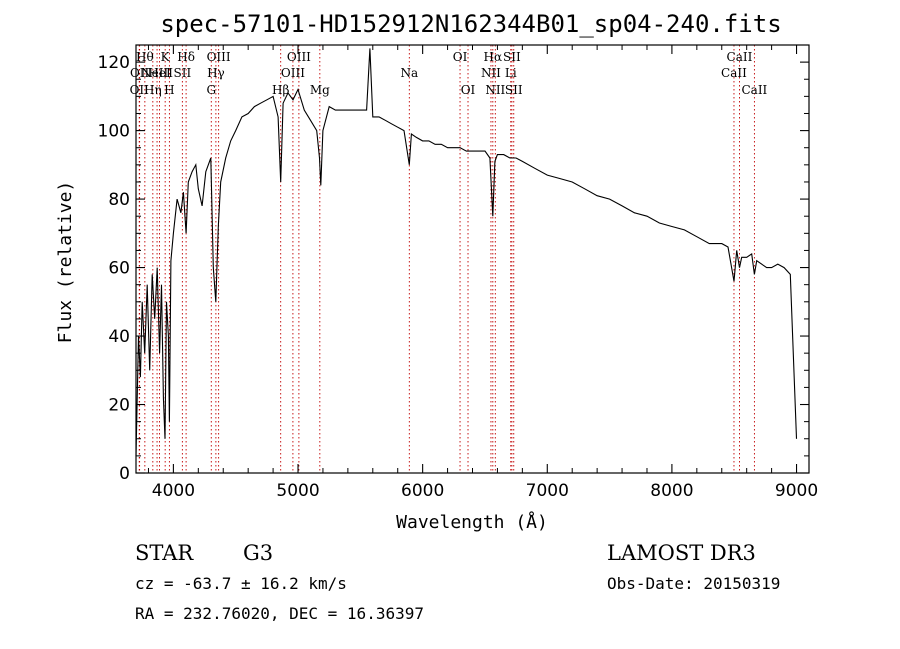 This screenshot has height=649, width=900. Describe the element at coordinates (186, 57) in the screenshot. I see `line-marker-label-9: Hδ` at that location.